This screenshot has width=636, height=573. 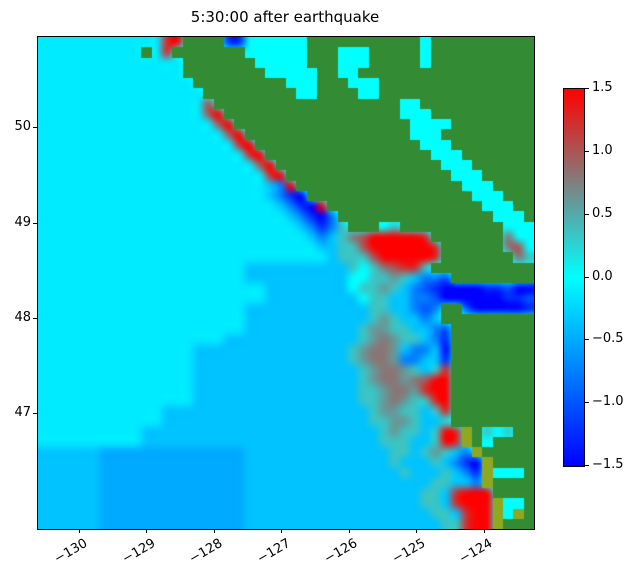 I want to click on colorbar-tick-label: −0.5, so click(x=608, y=339).